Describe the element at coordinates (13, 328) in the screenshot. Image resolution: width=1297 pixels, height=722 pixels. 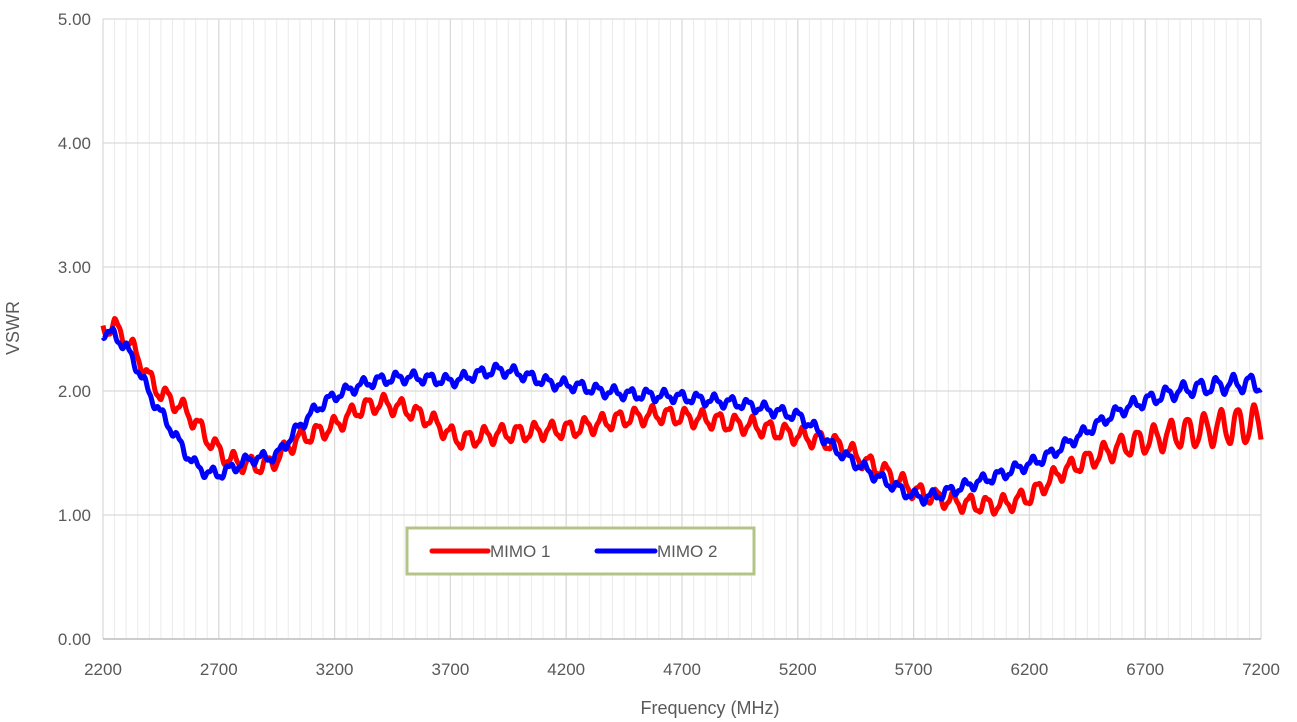
I see `y-axis-title: VSWR` at that location.